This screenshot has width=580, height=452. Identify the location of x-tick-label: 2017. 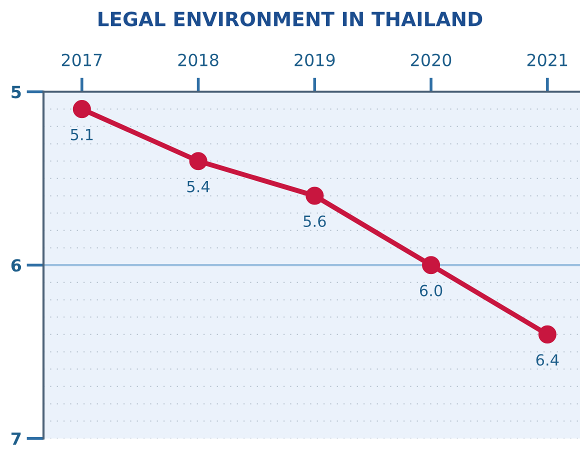
(82, 60).